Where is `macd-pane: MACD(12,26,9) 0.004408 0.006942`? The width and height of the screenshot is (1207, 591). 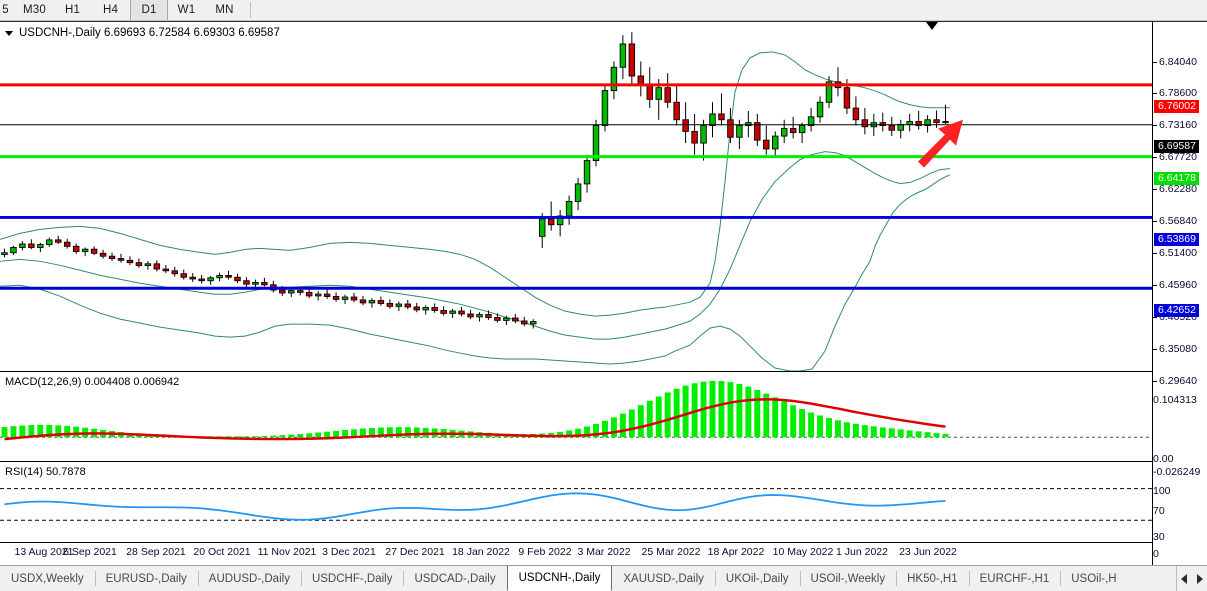
macd-pane: MACD(12,26,9) 0.004408 0.006942 is located at coordinates (576, 417).